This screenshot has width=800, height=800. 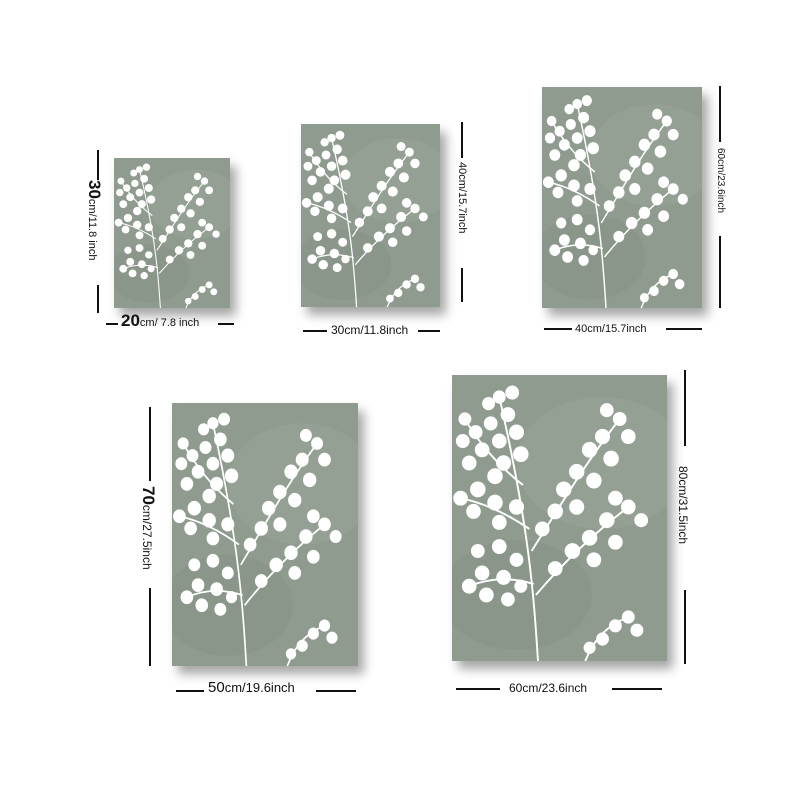 I want to click on poster-20x30, so click(x=172, y=233).